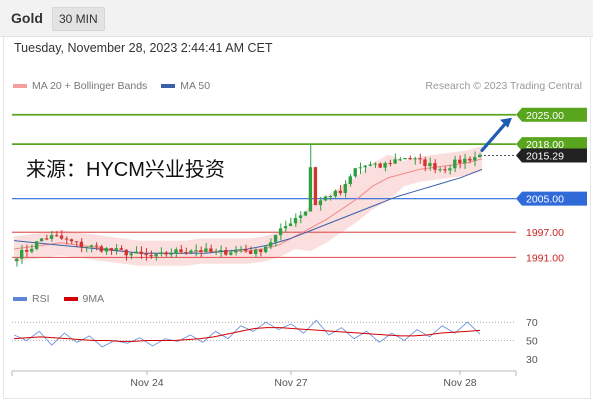 The width and height of the screenshot is (593, 401). Describe the element at coordinates (65, 299) in the screenshot. I see `rsi-legend: RSI 9MA` at that location.